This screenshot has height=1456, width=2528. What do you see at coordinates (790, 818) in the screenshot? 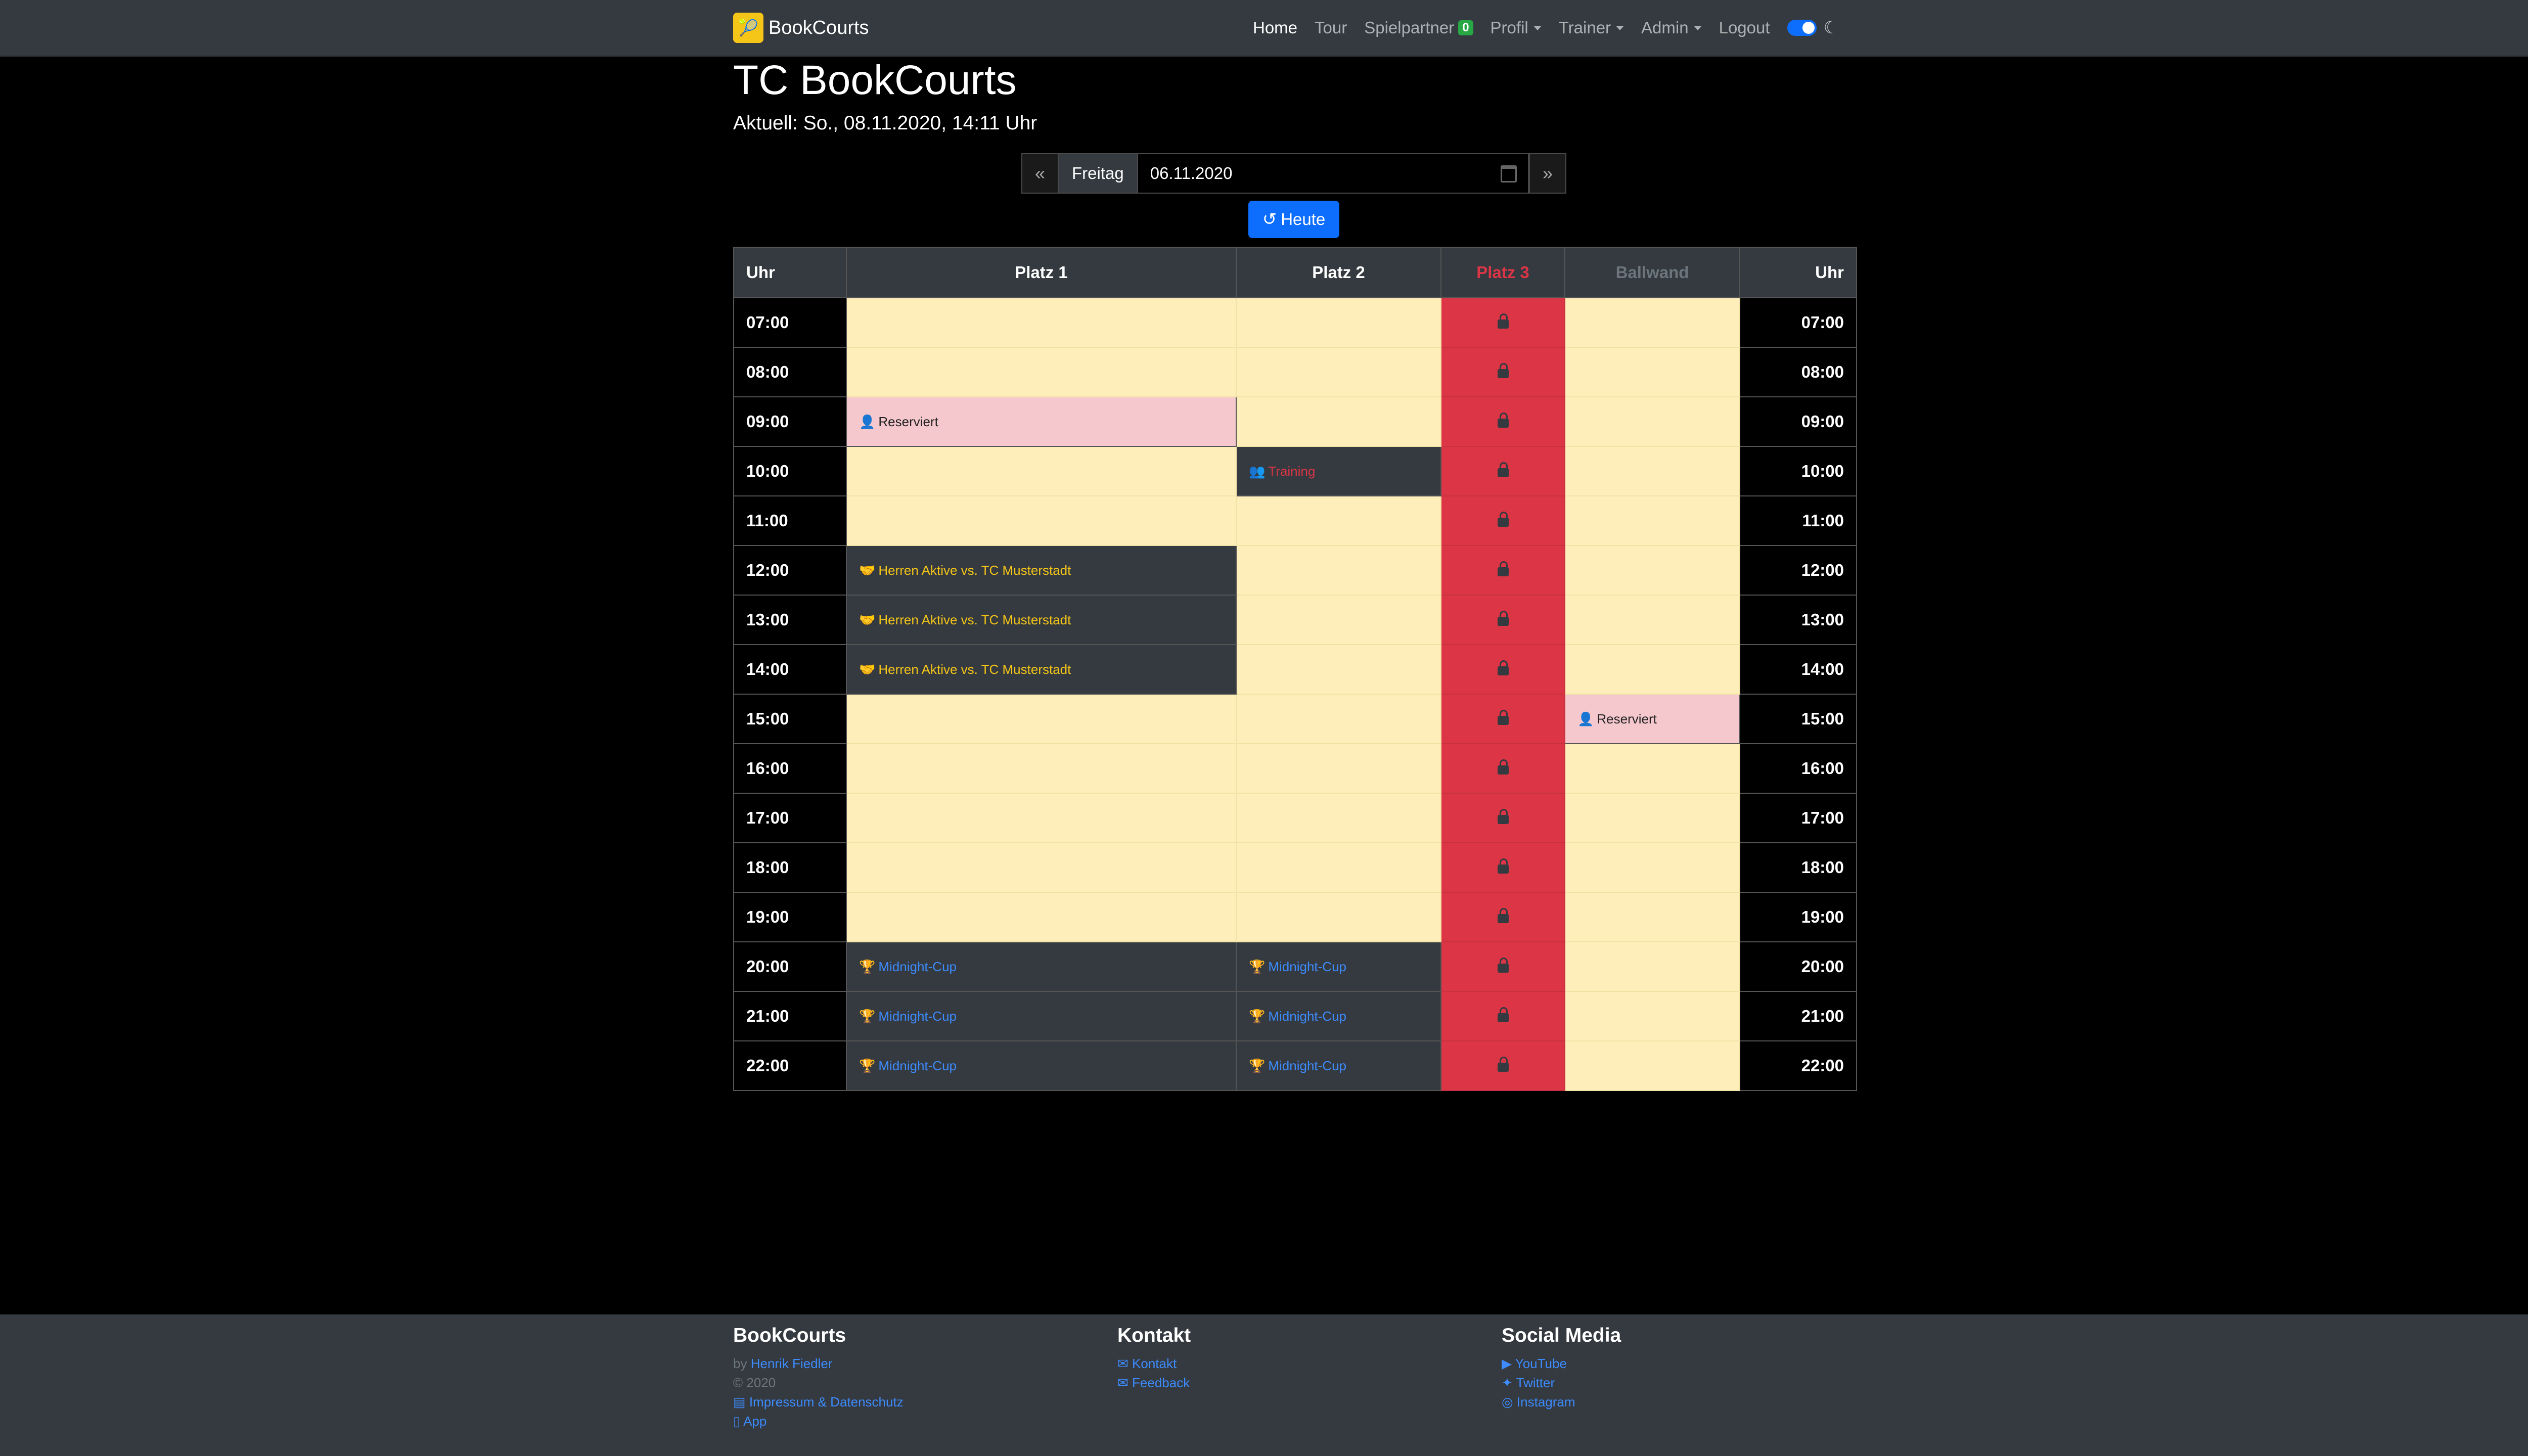
I see `time-cell-left: 17:00` at bounding box center [790, 818].